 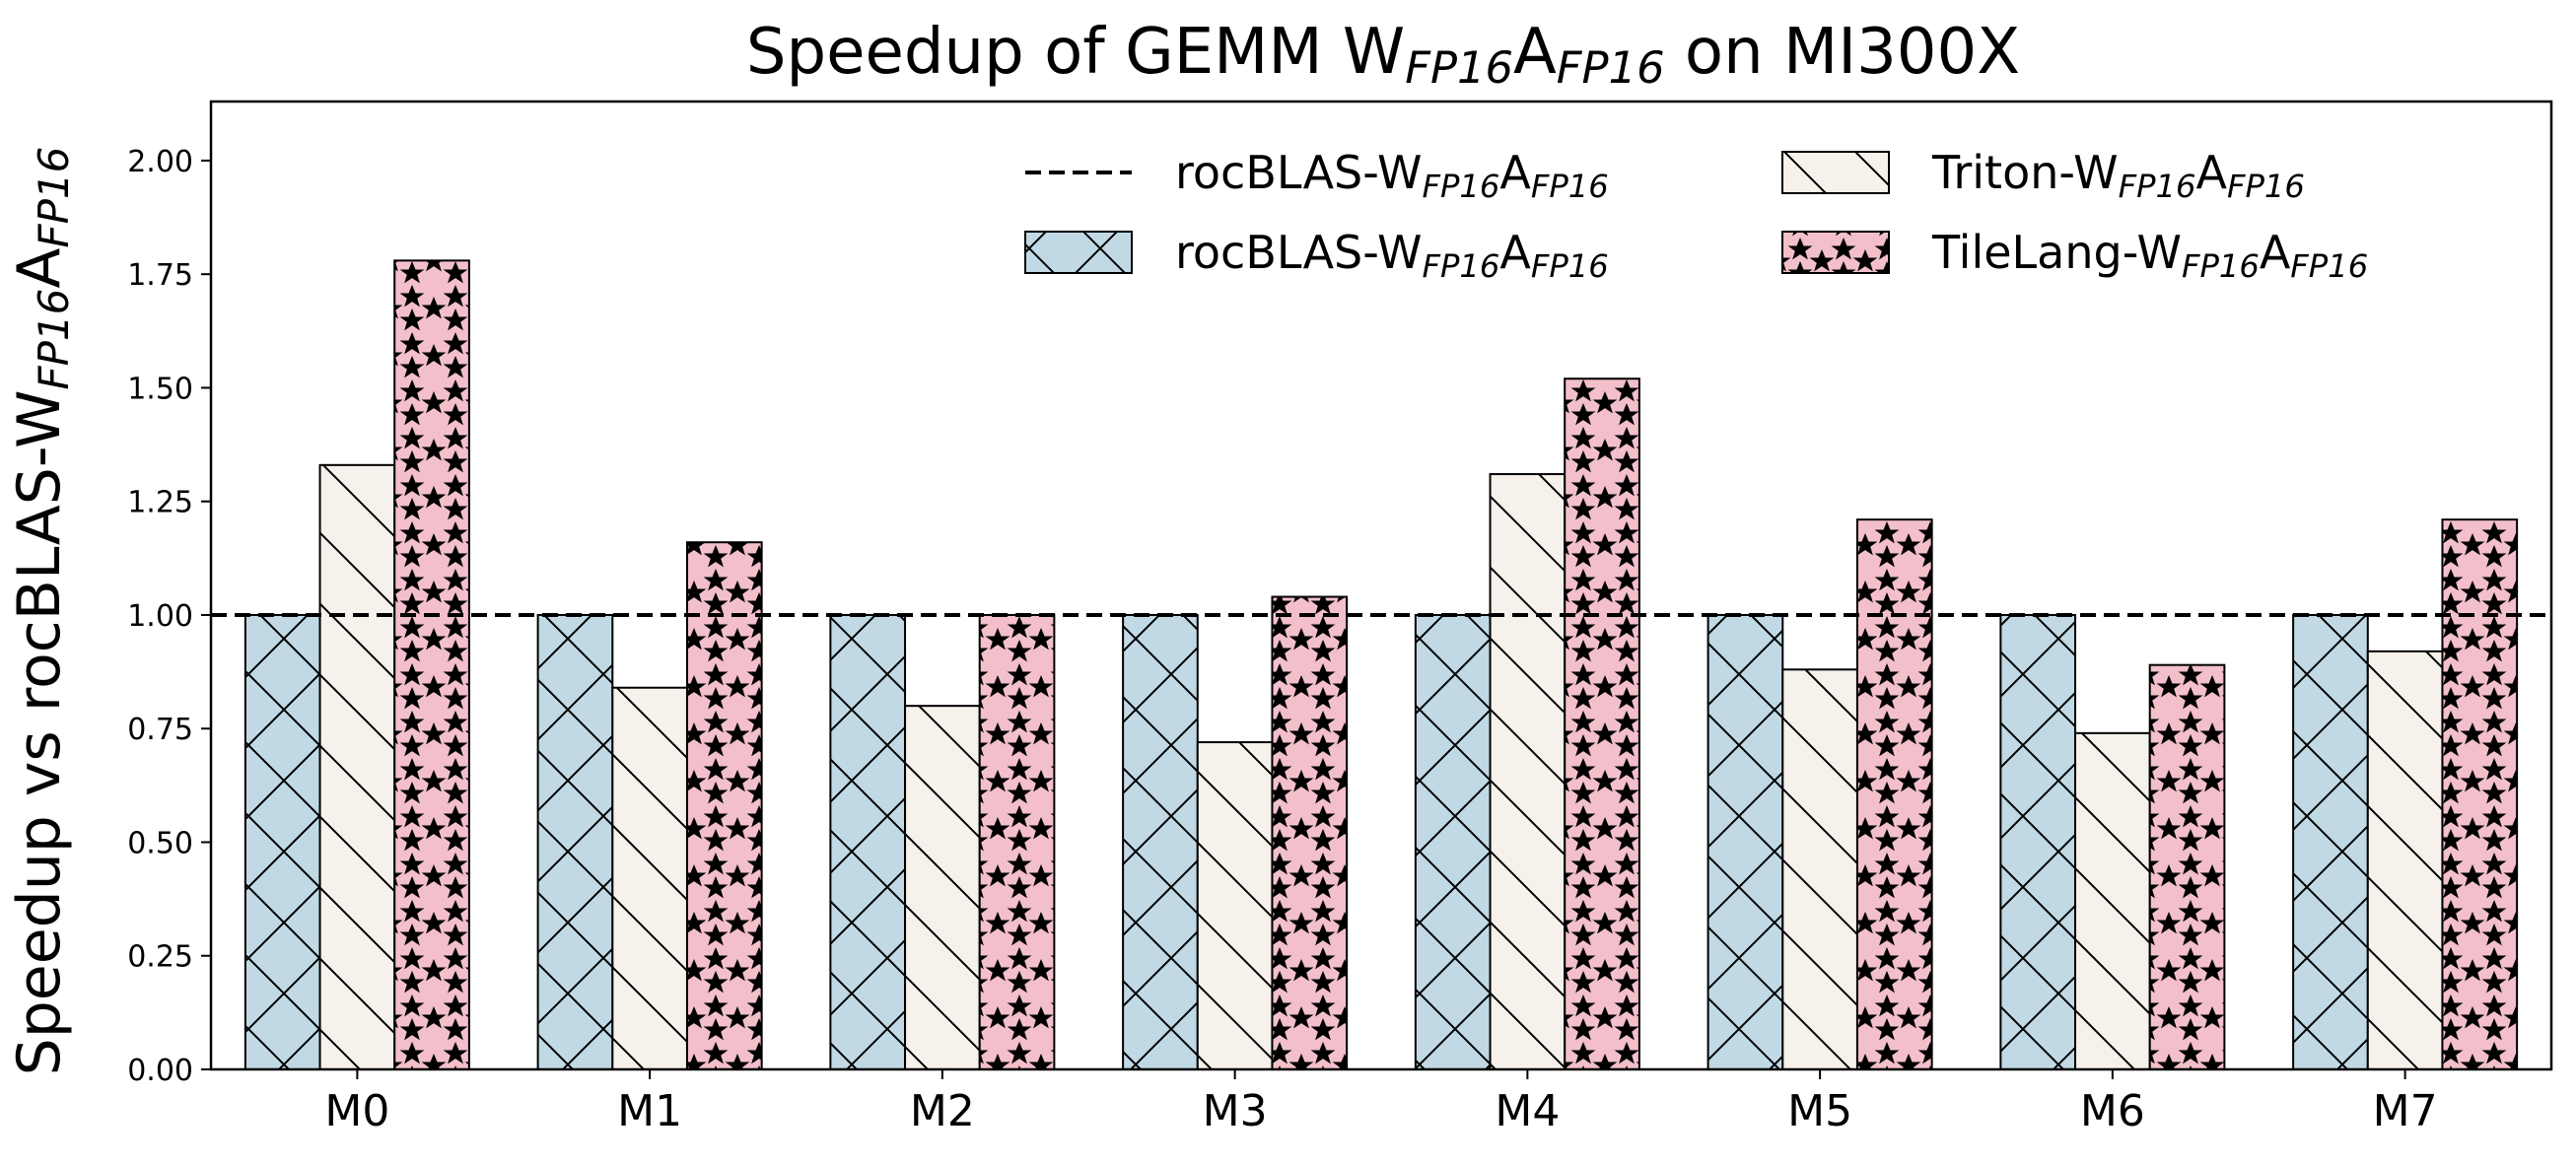 I want to click on svg-text: Speedup vs rocBLAS-WFP16AFP16, so click(x=42, y=611).